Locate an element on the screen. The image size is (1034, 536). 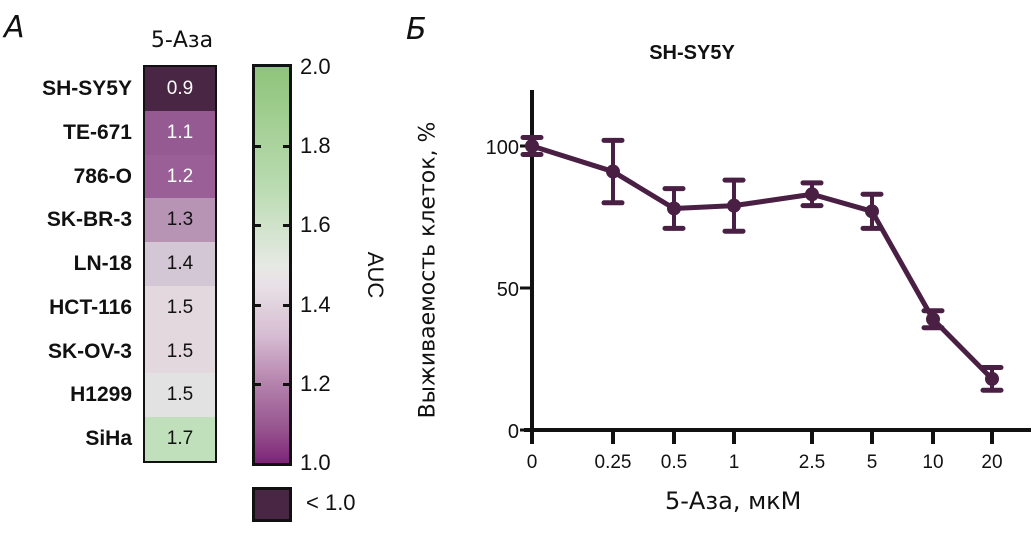
y-tick-label: 50 is located at coordinates (508, 290).